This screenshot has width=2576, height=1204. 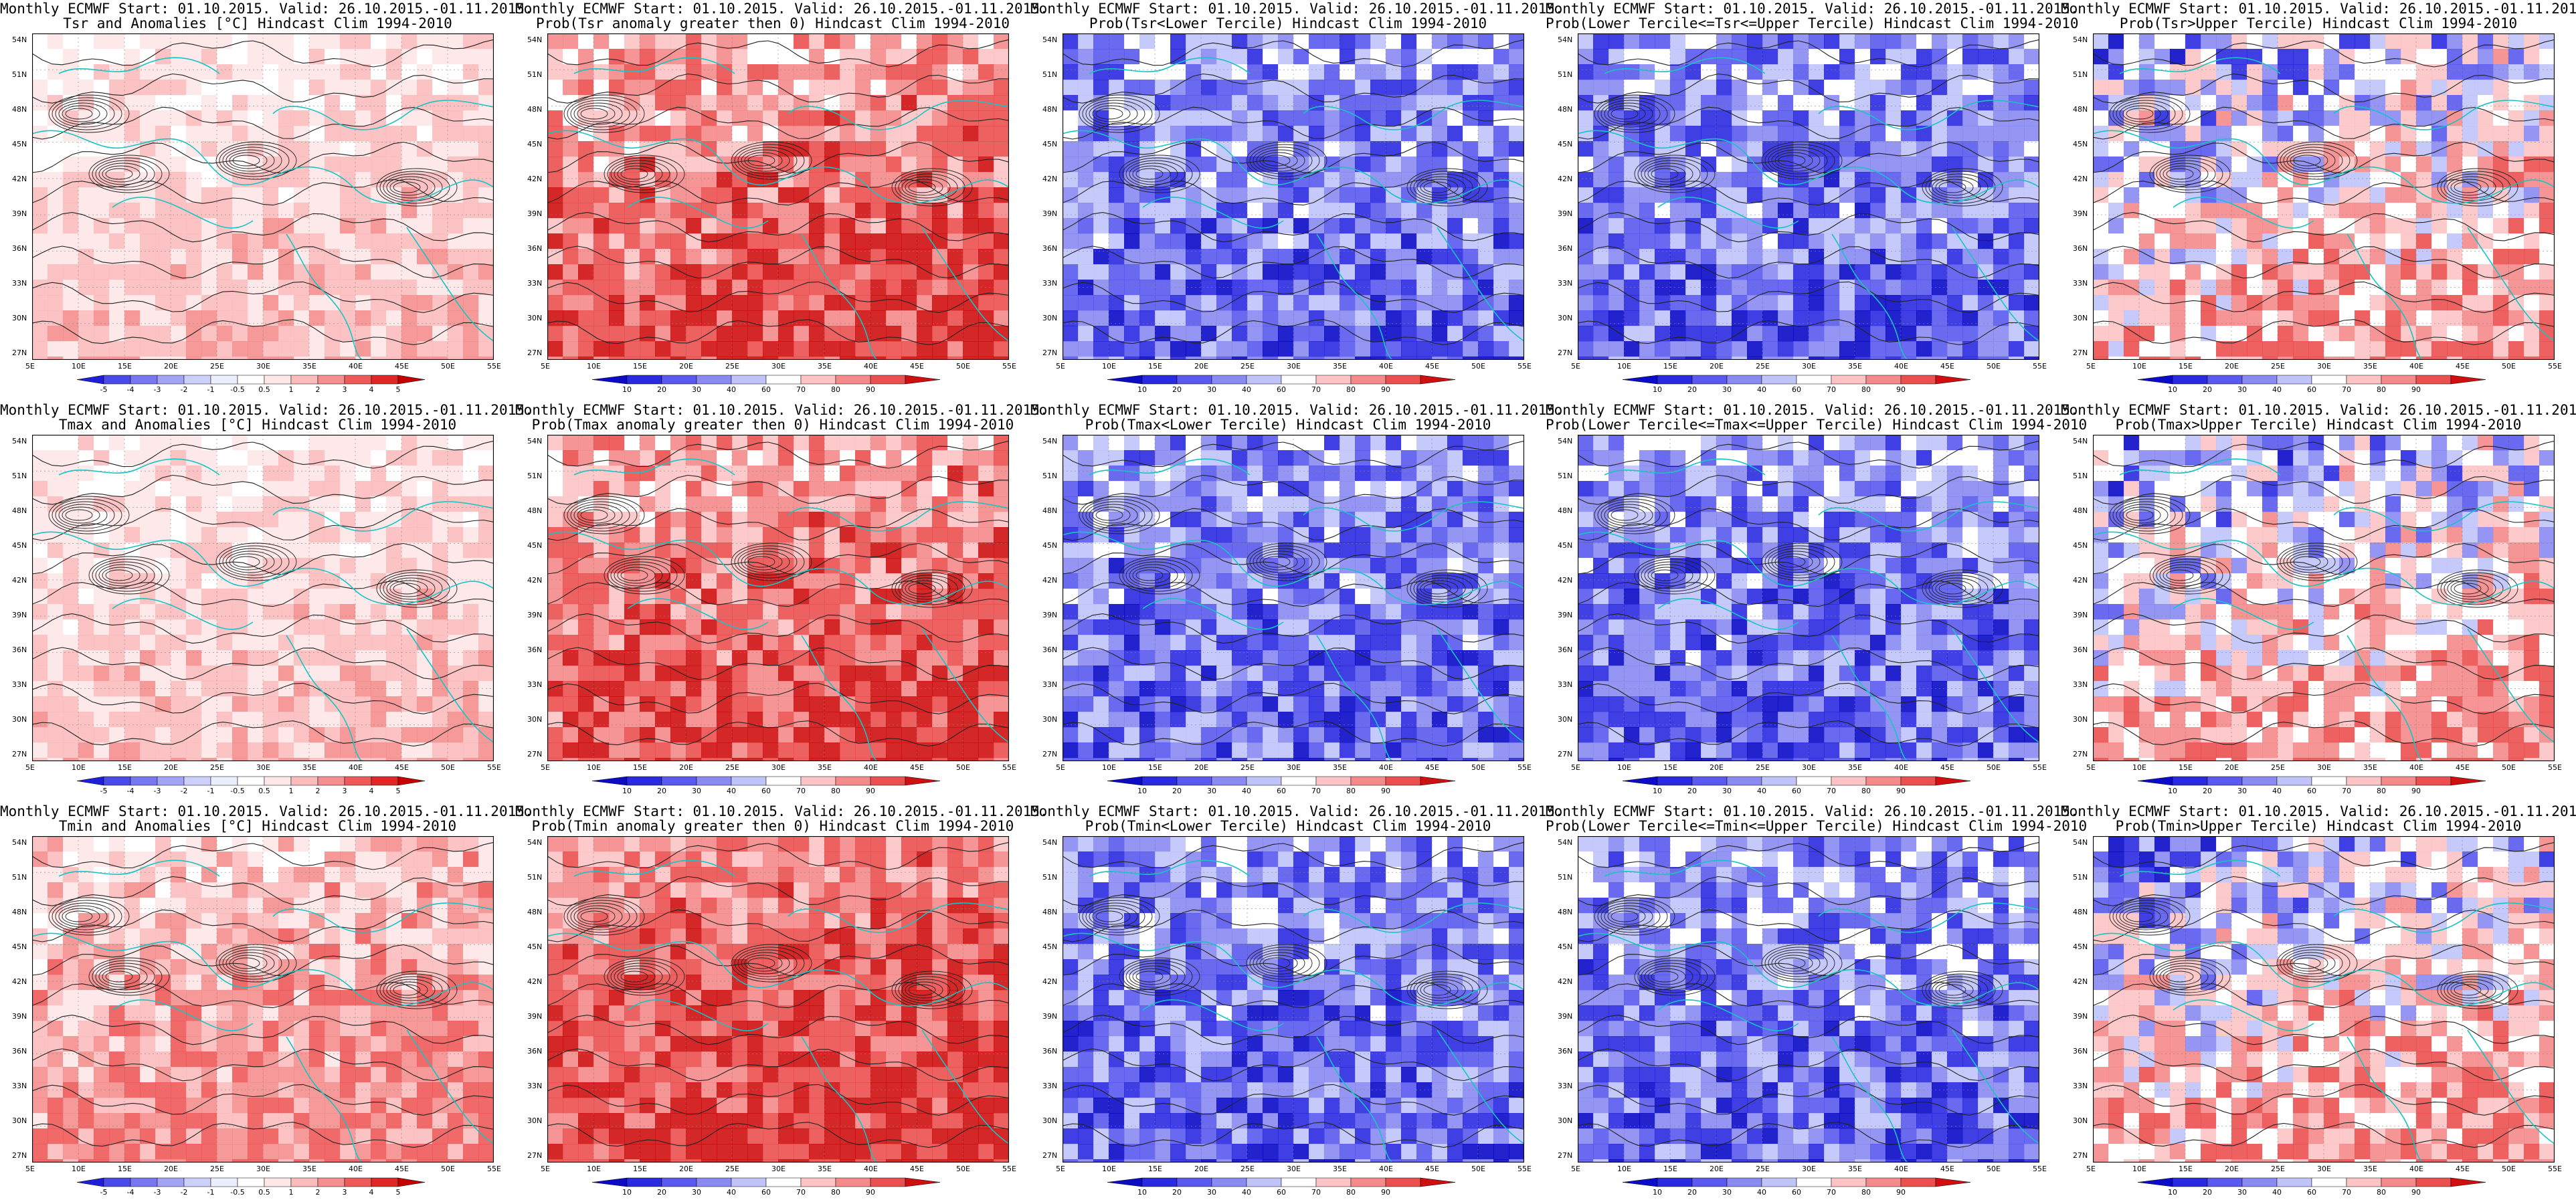 I want to click on colorbar-tick: 30, so click(x=1211, y=791).